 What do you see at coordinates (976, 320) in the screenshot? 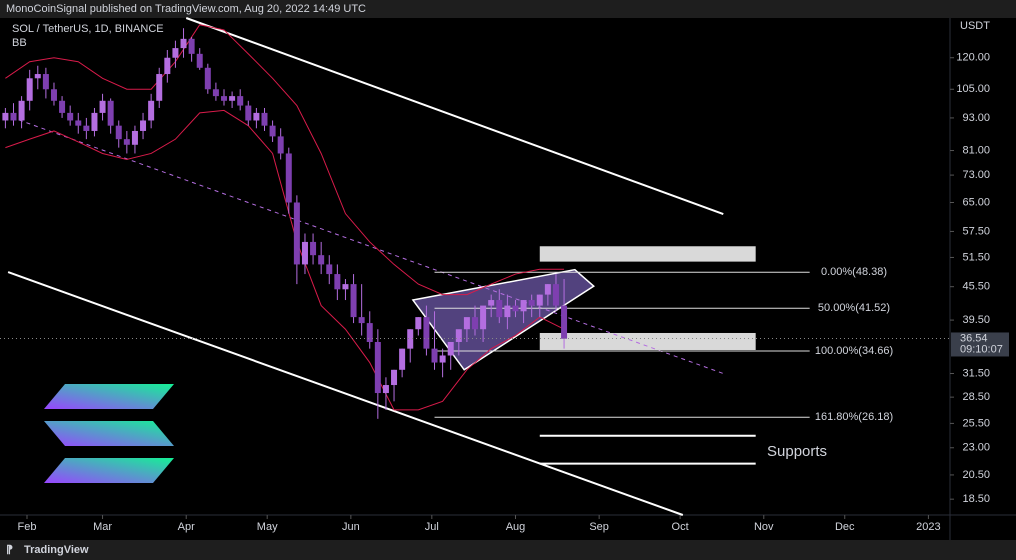
I see `y-tick-label: 39.50` at bounding box center [976, 320].